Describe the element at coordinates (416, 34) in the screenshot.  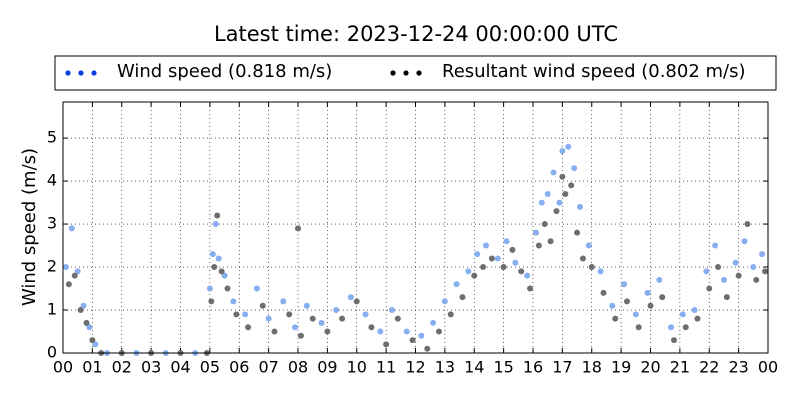
I see `chart-title: Latest time: 2023-12-24 00:00:00 UTC` at that location.